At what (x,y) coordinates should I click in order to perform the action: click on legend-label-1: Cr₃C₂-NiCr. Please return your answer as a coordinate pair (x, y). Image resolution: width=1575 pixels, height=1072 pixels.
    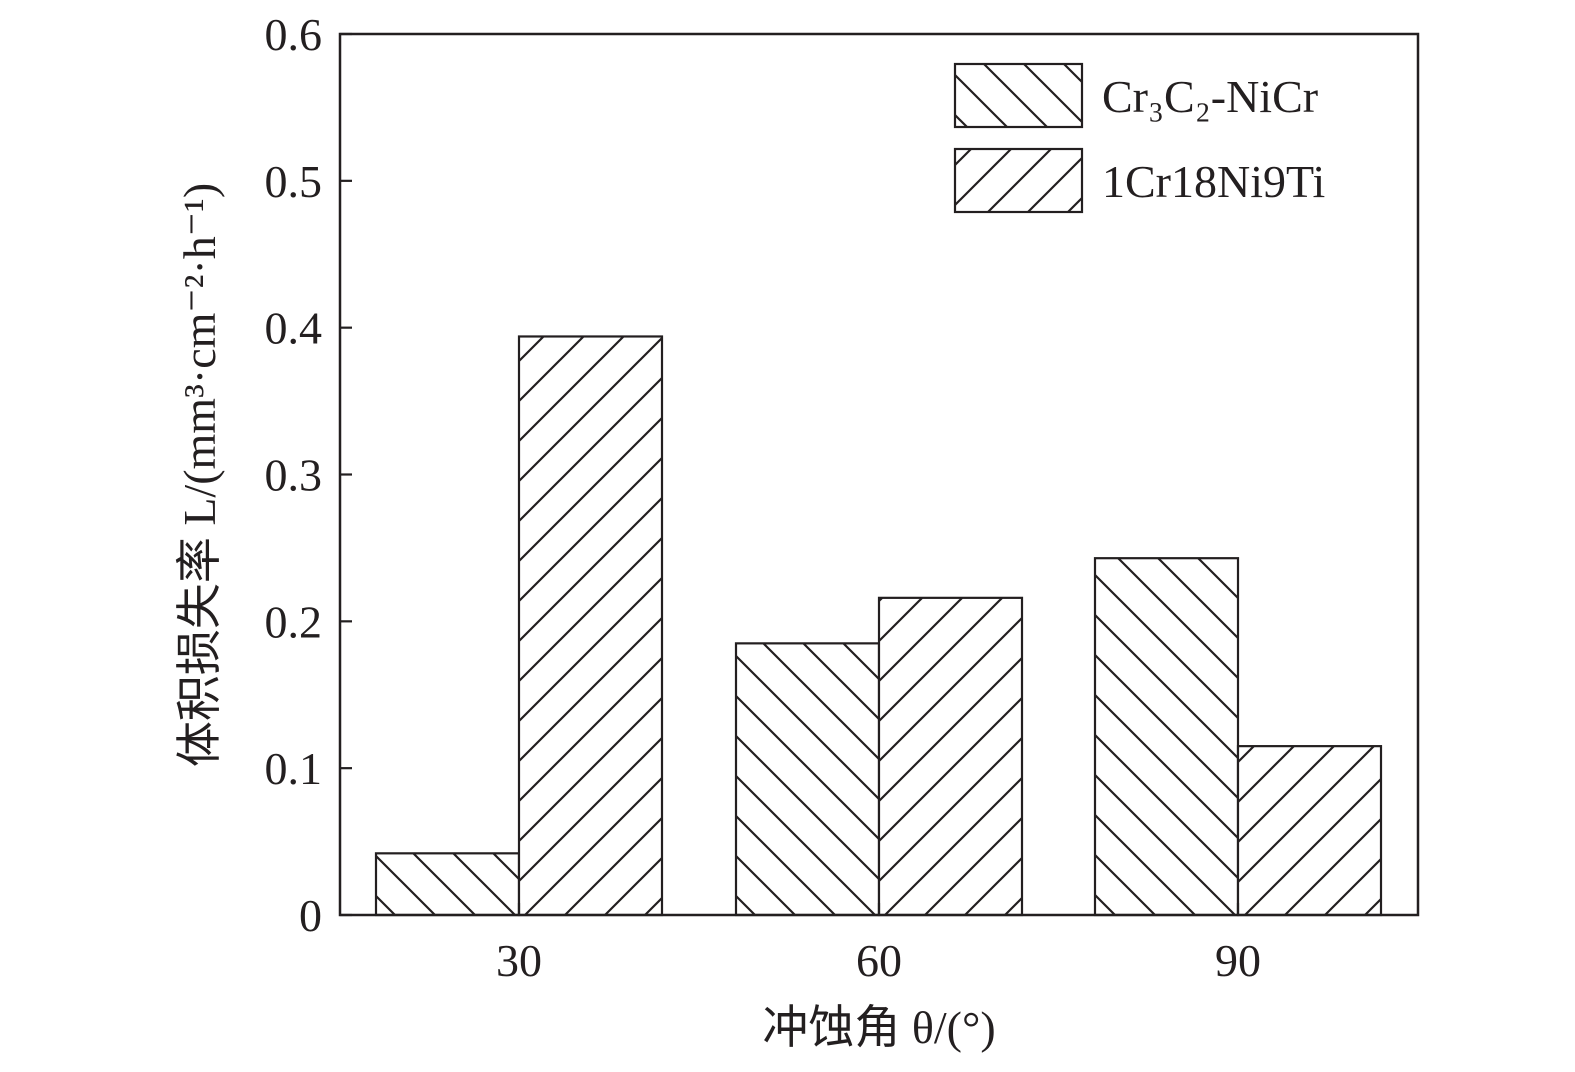
    Looking at the image, I should click on (1210, 96).